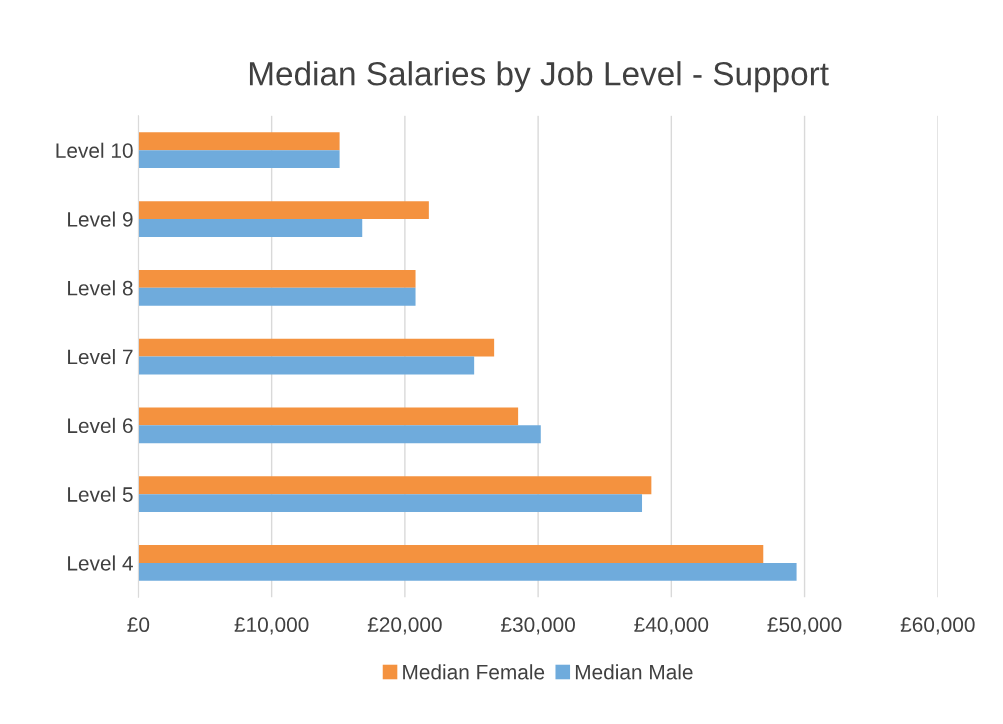 This screenshot has height=724, width=1003. What do you see at coordinates (539, 77) in the screenshot?
I see `chart-title: Median Salaries by Job Level - Support` at bounding box center [539, 77].